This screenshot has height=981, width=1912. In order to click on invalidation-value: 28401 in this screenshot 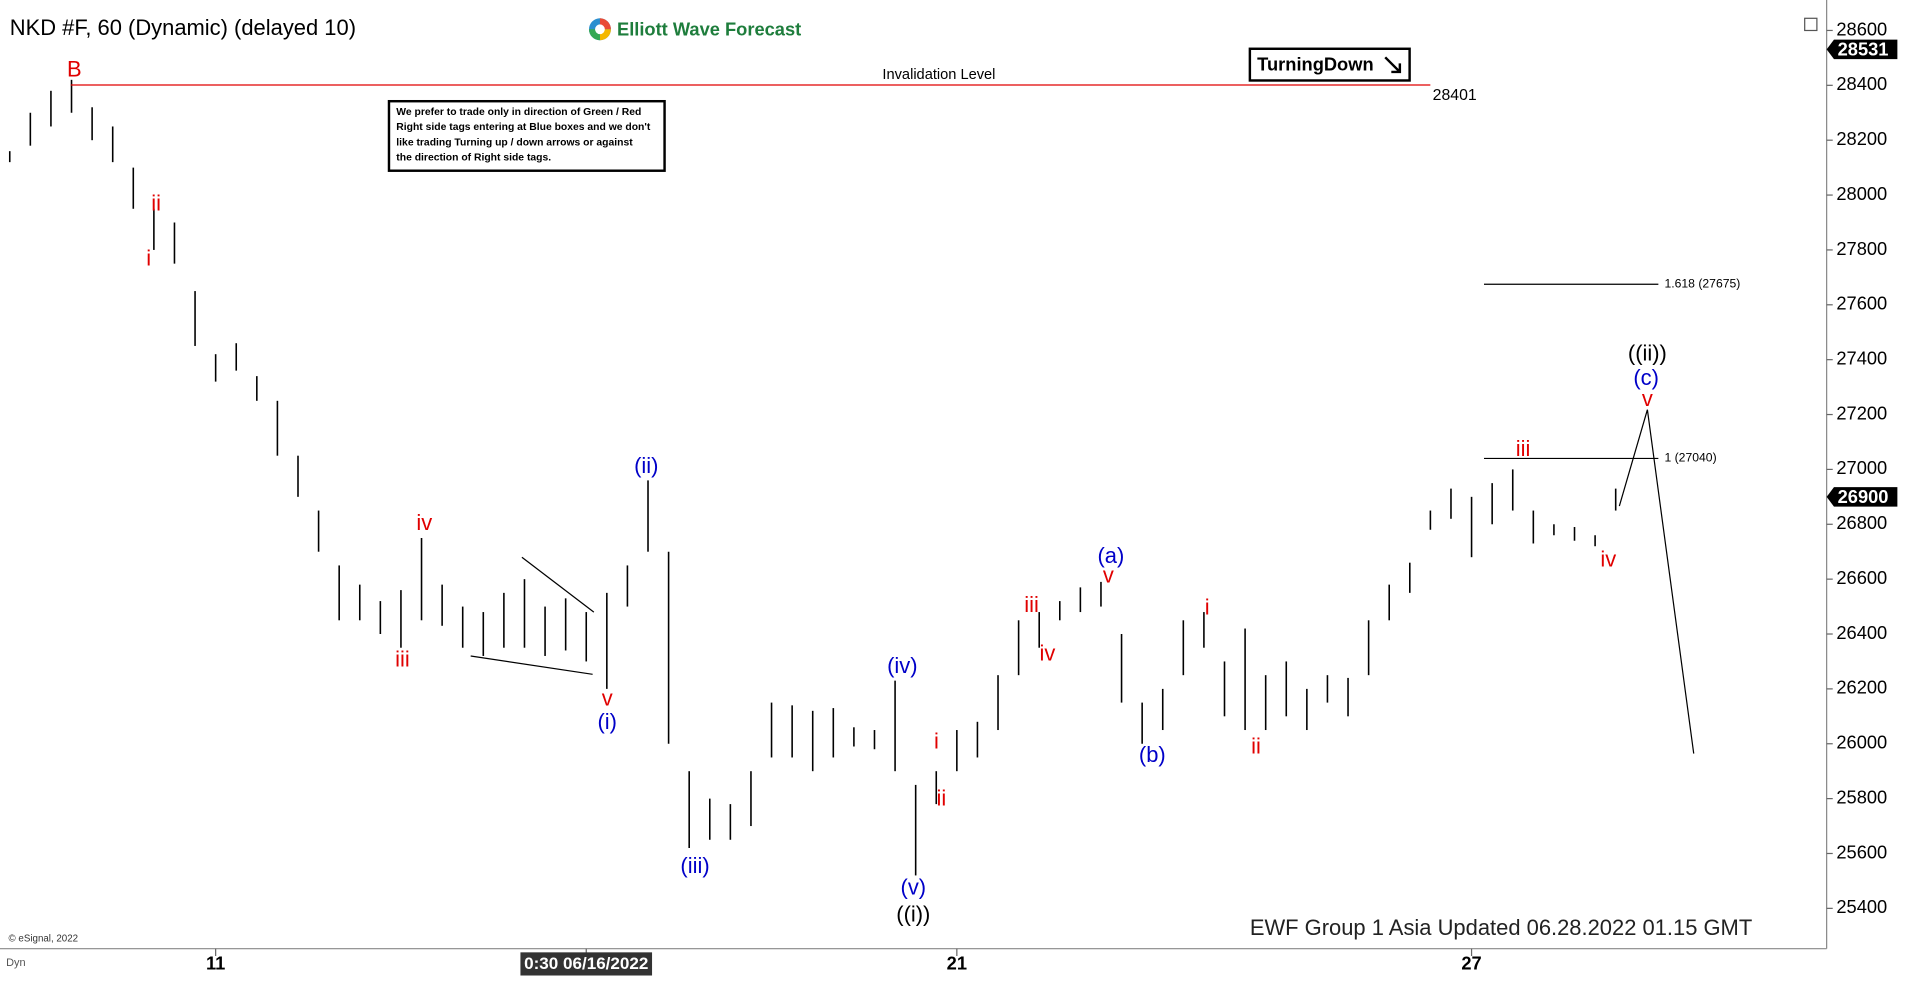, I will do `click(1455, 95)`.